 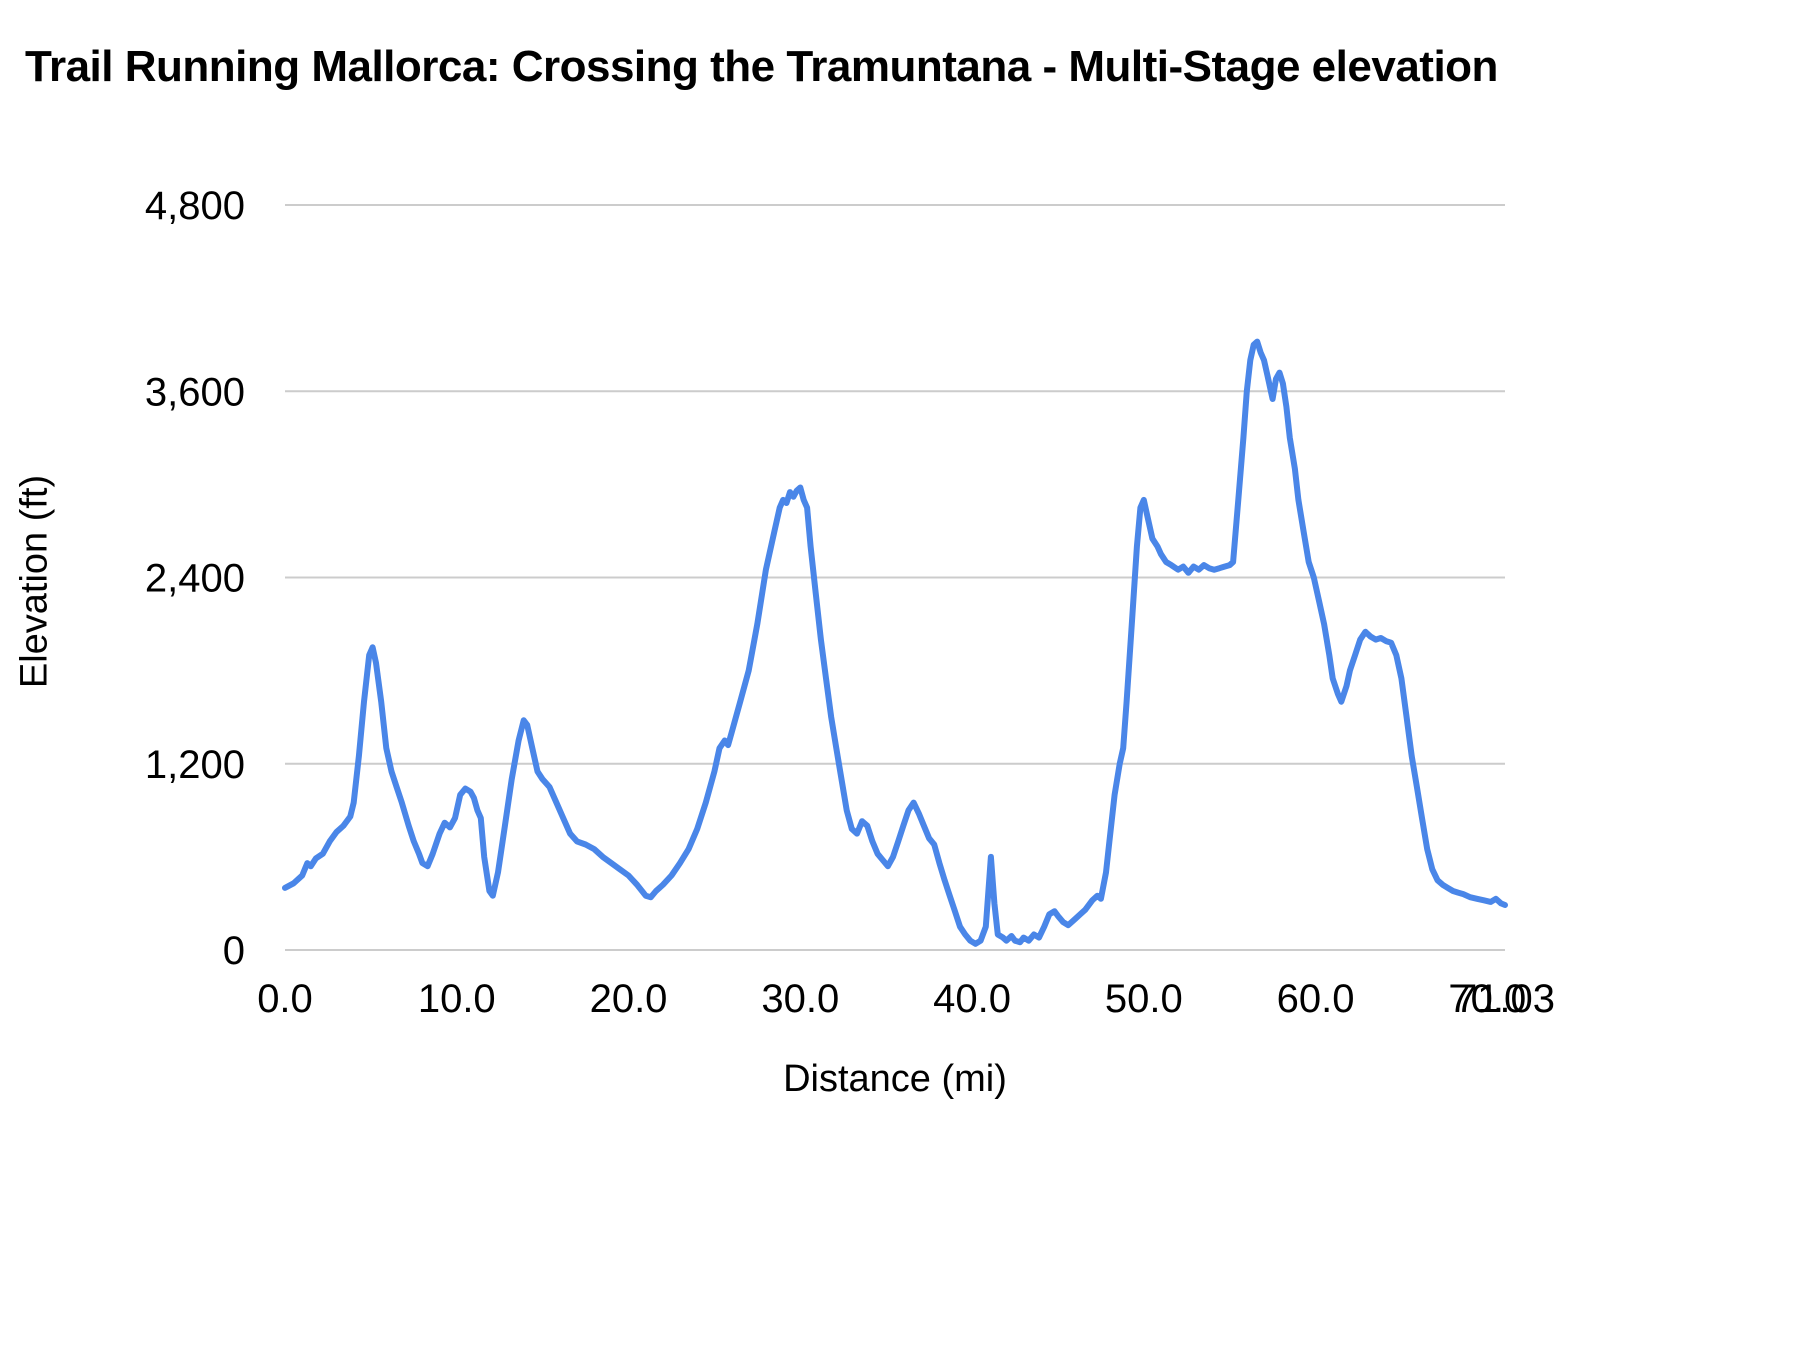 I want to click on x-tick-label: 71.03, so click(x=1505, y=999).